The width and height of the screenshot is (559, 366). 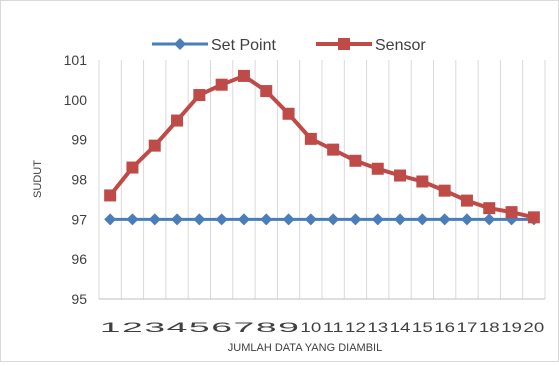 What do you see at coordinates (38, 179) in the screenshot?
I see `y-axis-label: SUDUT` at bounding box center [38, 179].